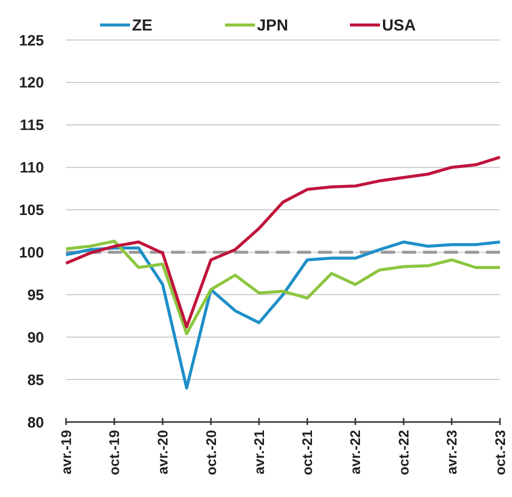 Image resolution: width=512 pixels, height=497 pixels. Describe the element at coordinates (31, 41) in the screenshot. I see `y-tick-label: 125` at that location.